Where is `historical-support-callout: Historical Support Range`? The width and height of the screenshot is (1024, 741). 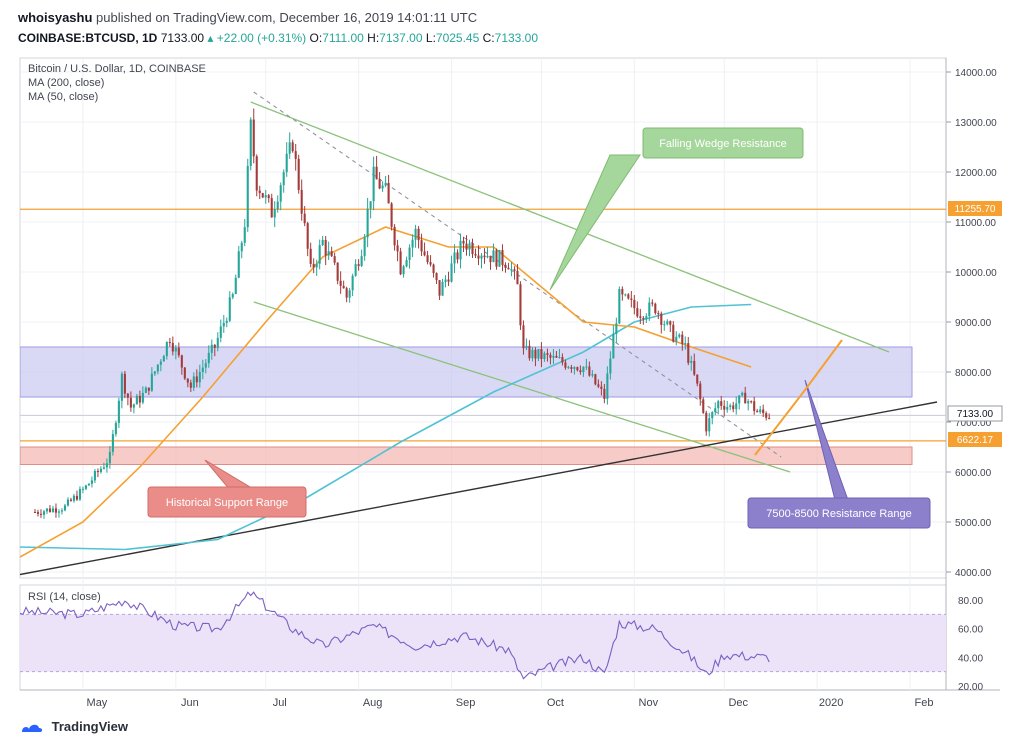 historical-support-callout: Historical Support Range is located at coordinates (227, 488).